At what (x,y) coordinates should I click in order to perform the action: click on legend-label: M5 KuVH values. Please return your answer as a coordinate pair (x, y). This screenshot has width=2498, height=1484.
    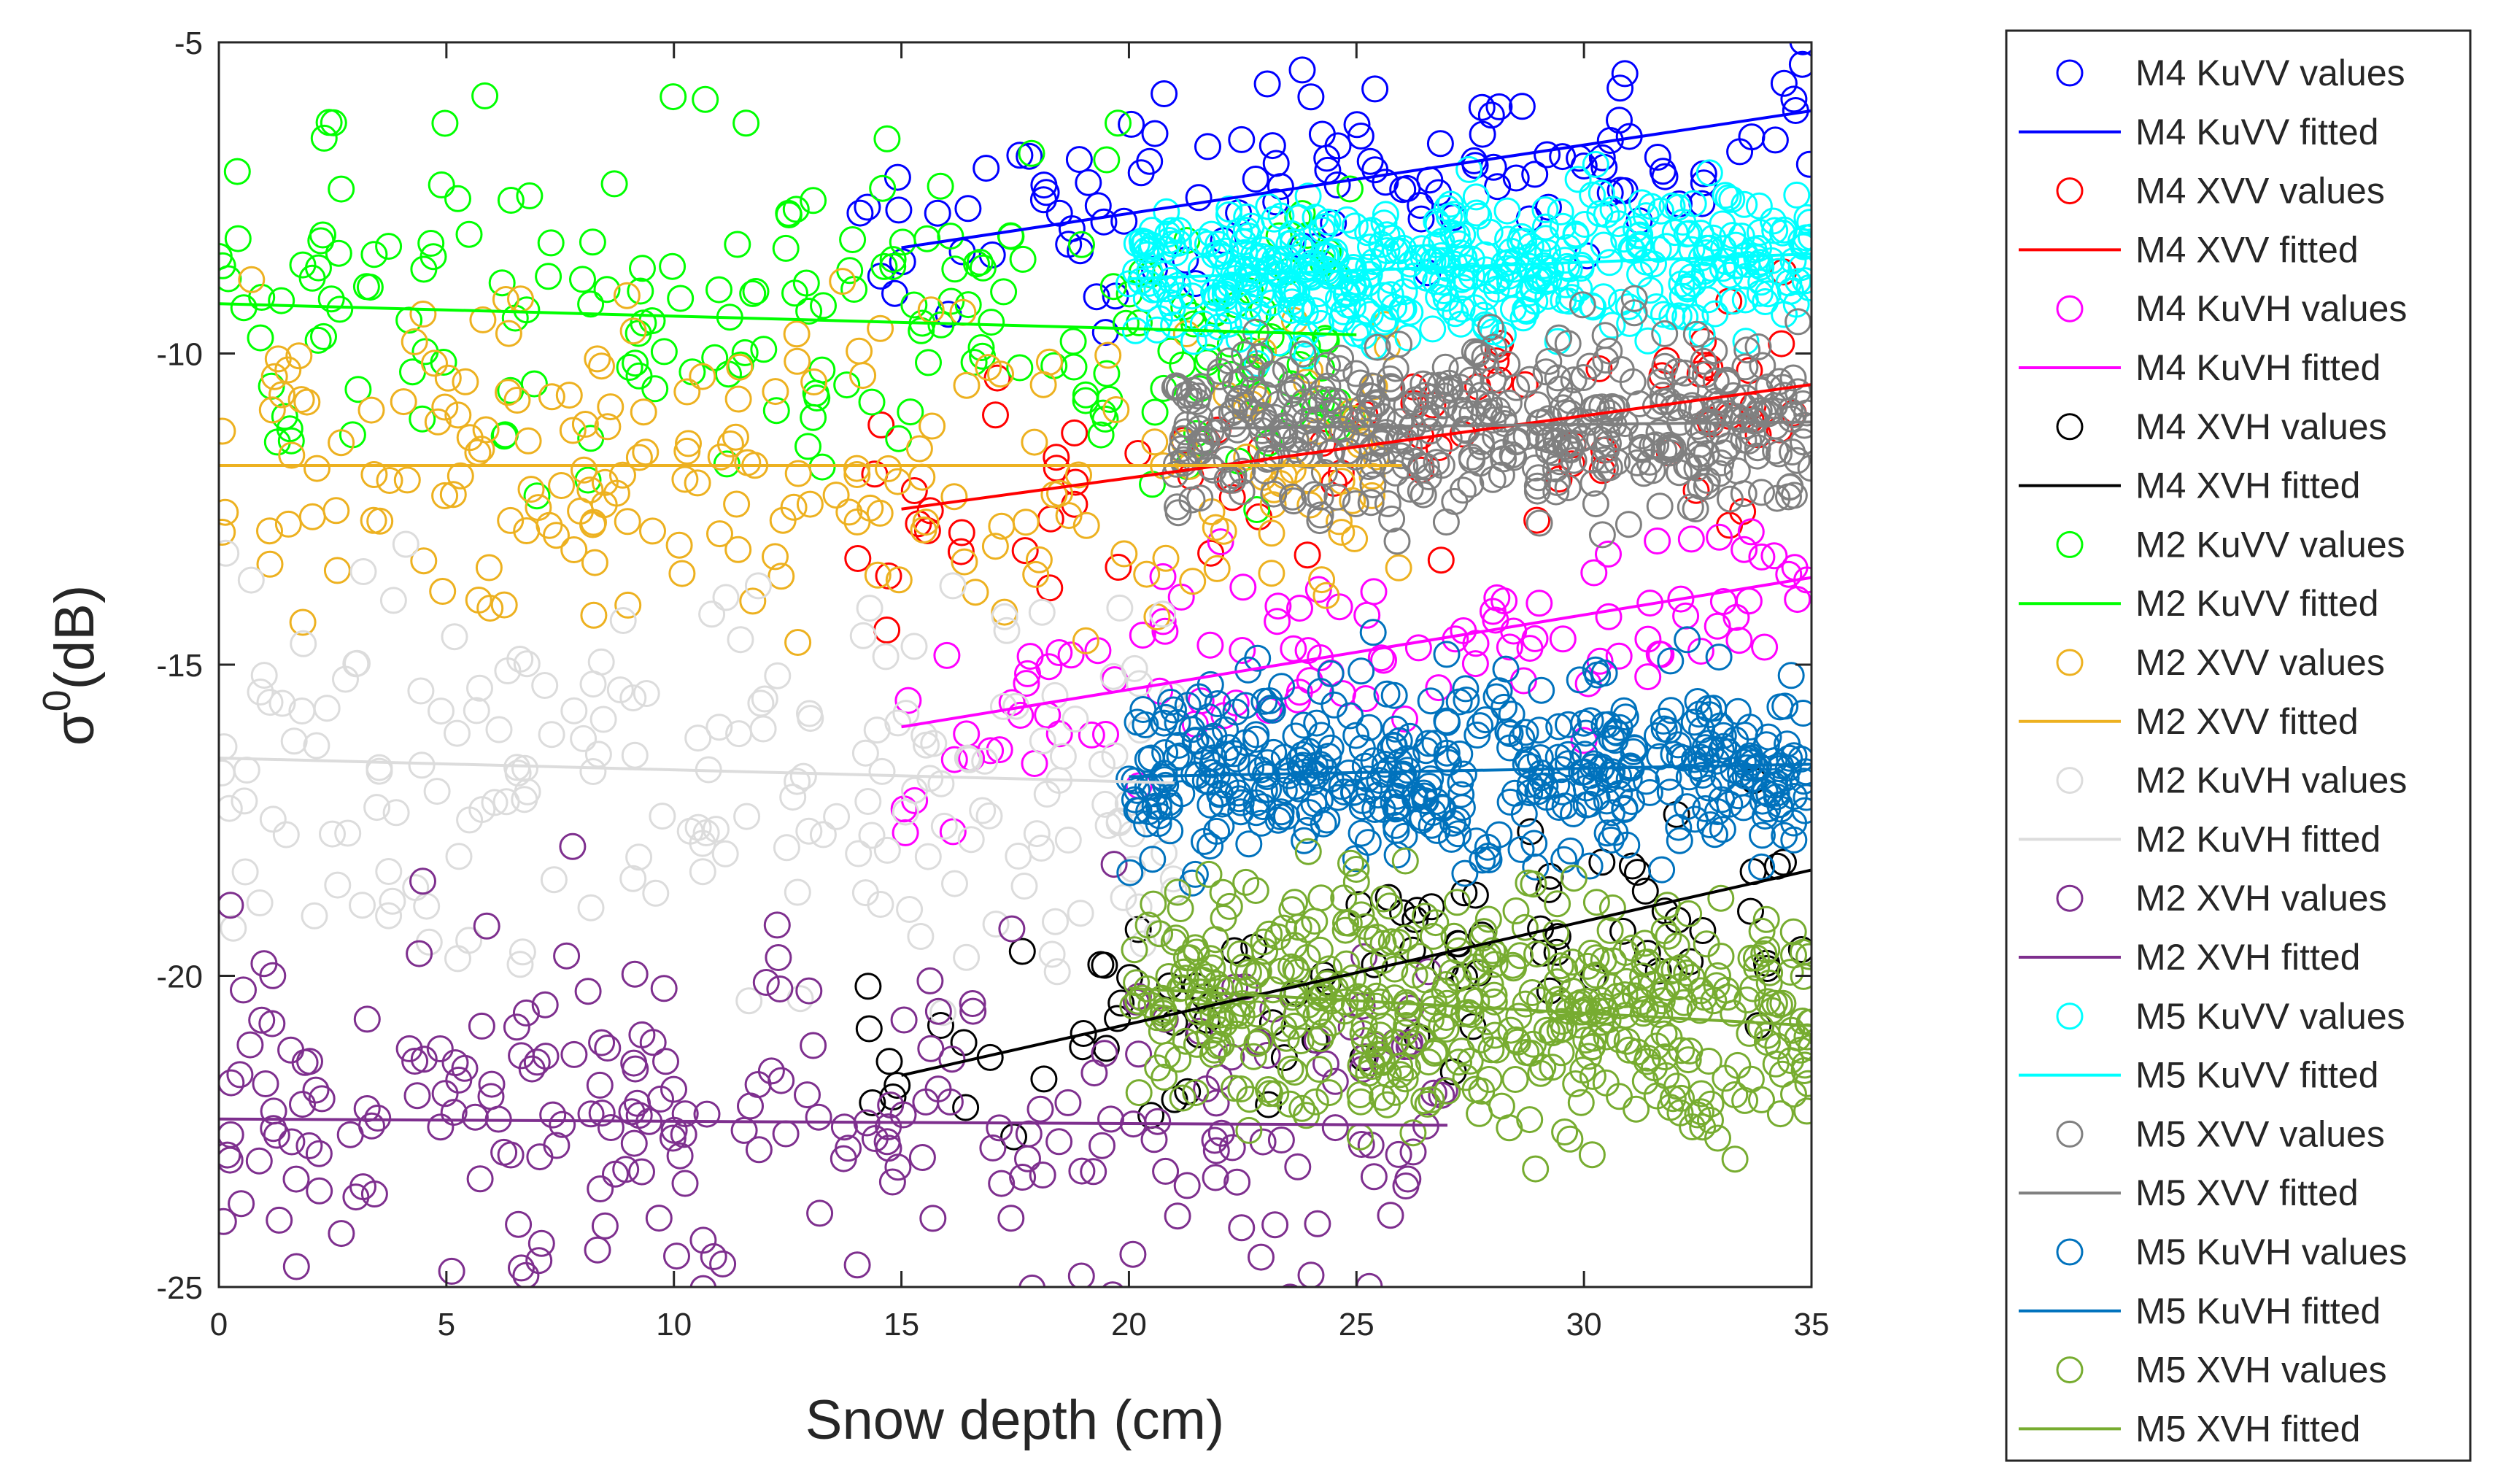
    Looking at the image, I should click on (2271, 1252).